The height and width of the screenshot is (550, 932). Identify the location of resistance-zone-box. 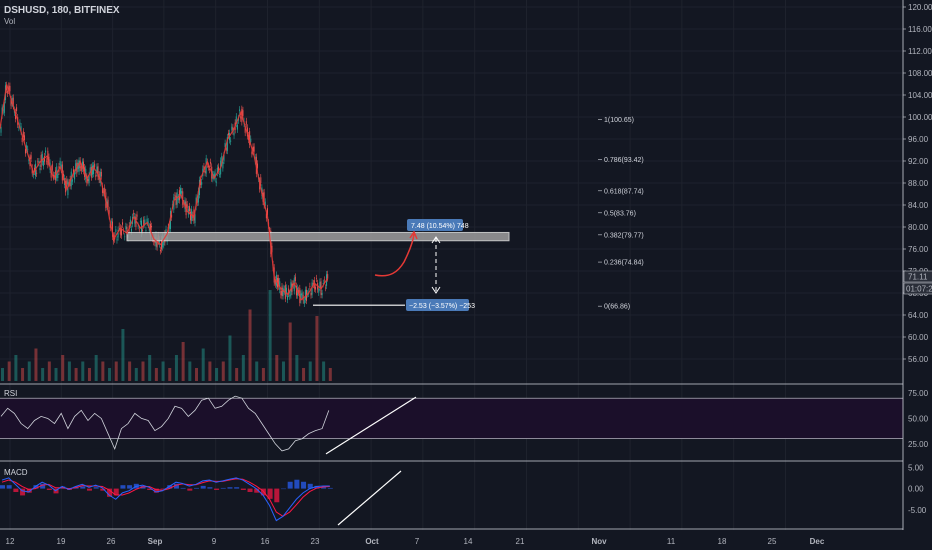
(318, 236).